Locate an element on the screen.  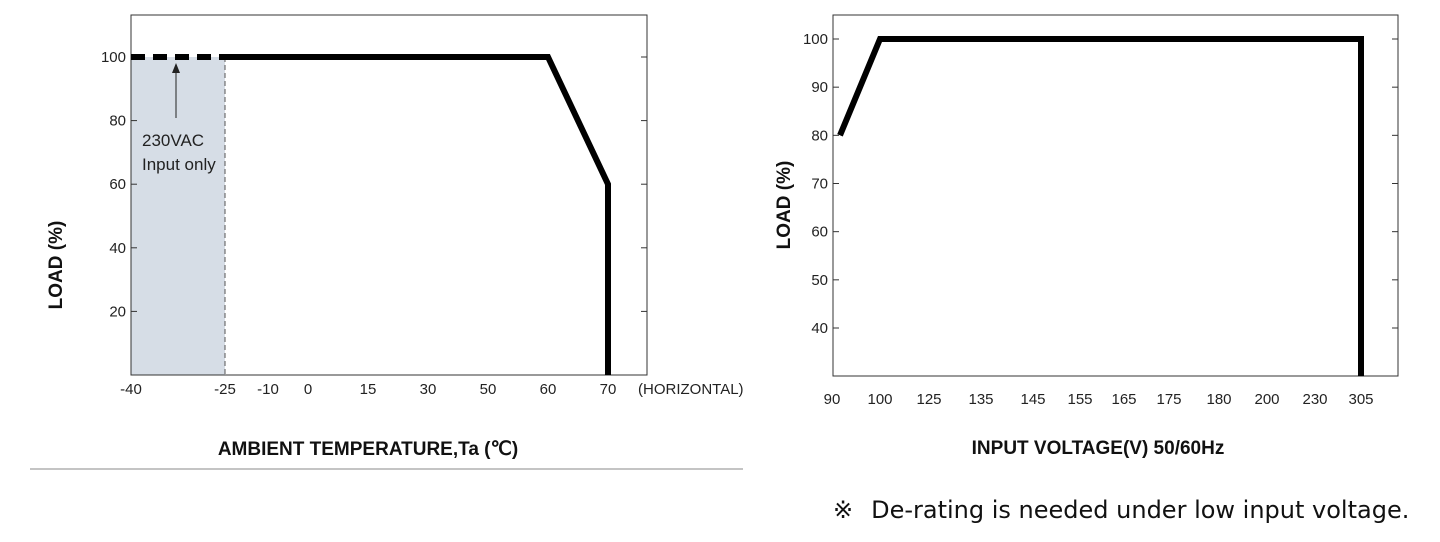
right-x-tick-label: 305 is located at coordinates (1360, 399).